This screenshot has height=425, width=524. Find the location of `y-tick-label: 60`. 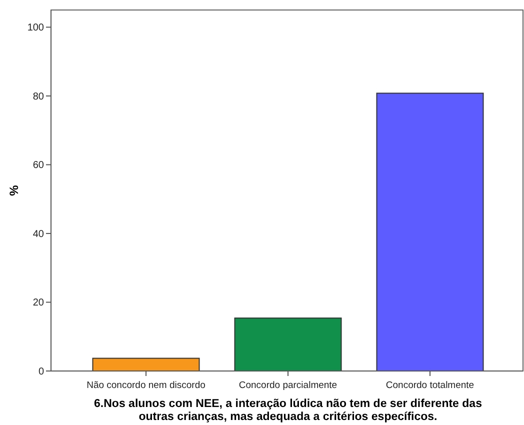

y-tick-label: 60 is located at coordinates (38, 166).